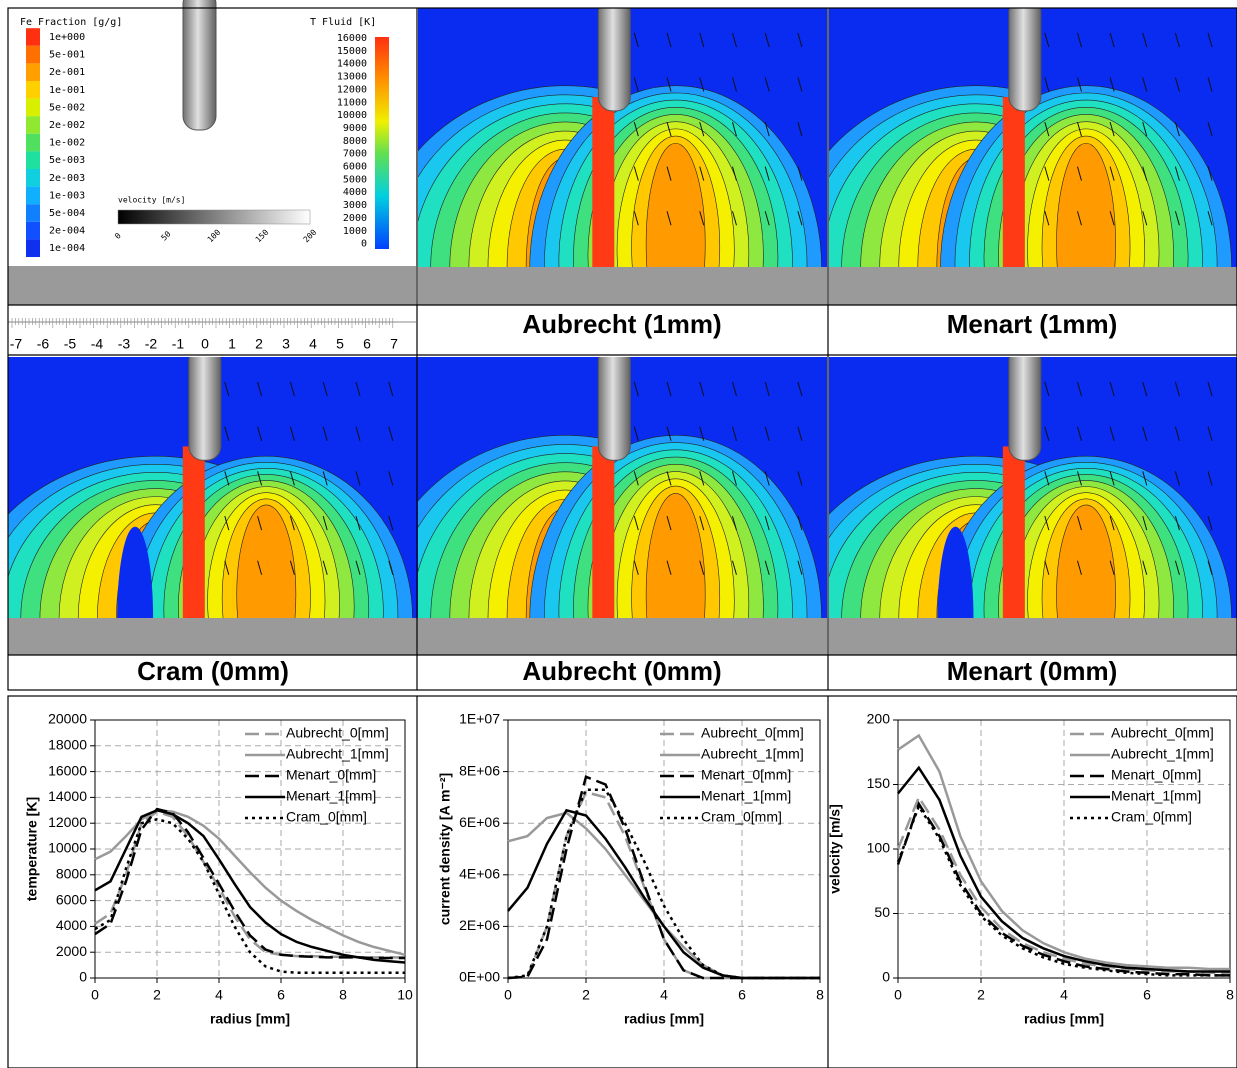 The image size is (1237, 1068). Describe the element at coordinates (479, 977) in the screenshot. I see `y-tick-label: 0E+00` at that location.